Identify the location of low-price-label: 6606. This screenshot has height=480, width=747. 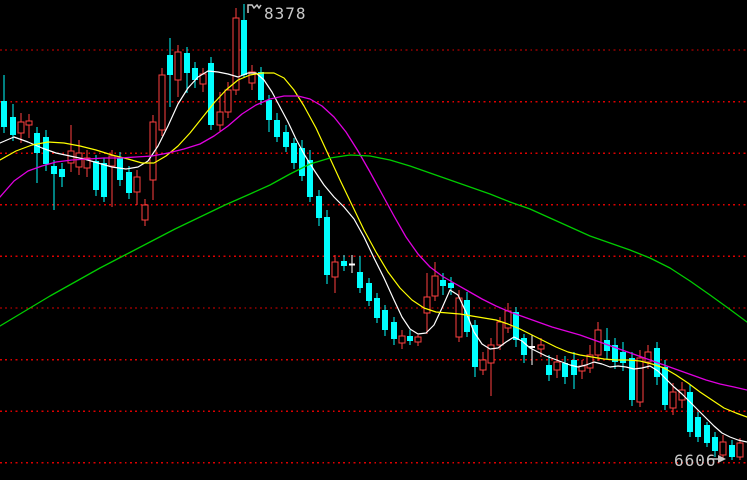
(695, 460).